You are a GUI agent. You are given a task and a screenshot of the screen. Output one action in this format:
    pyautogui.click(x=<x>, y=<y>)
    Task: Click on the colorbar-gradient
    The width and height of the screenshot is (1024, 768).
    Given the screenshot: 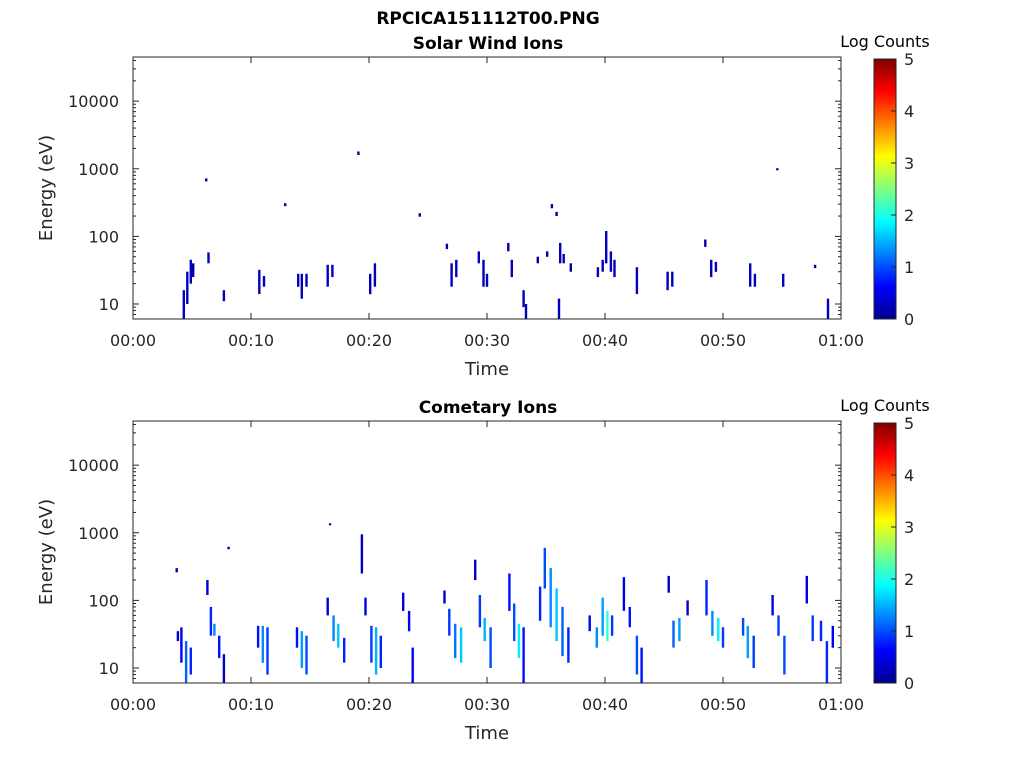 What is the action you would take?
    pyautogui.click(x=885, y=189)
    